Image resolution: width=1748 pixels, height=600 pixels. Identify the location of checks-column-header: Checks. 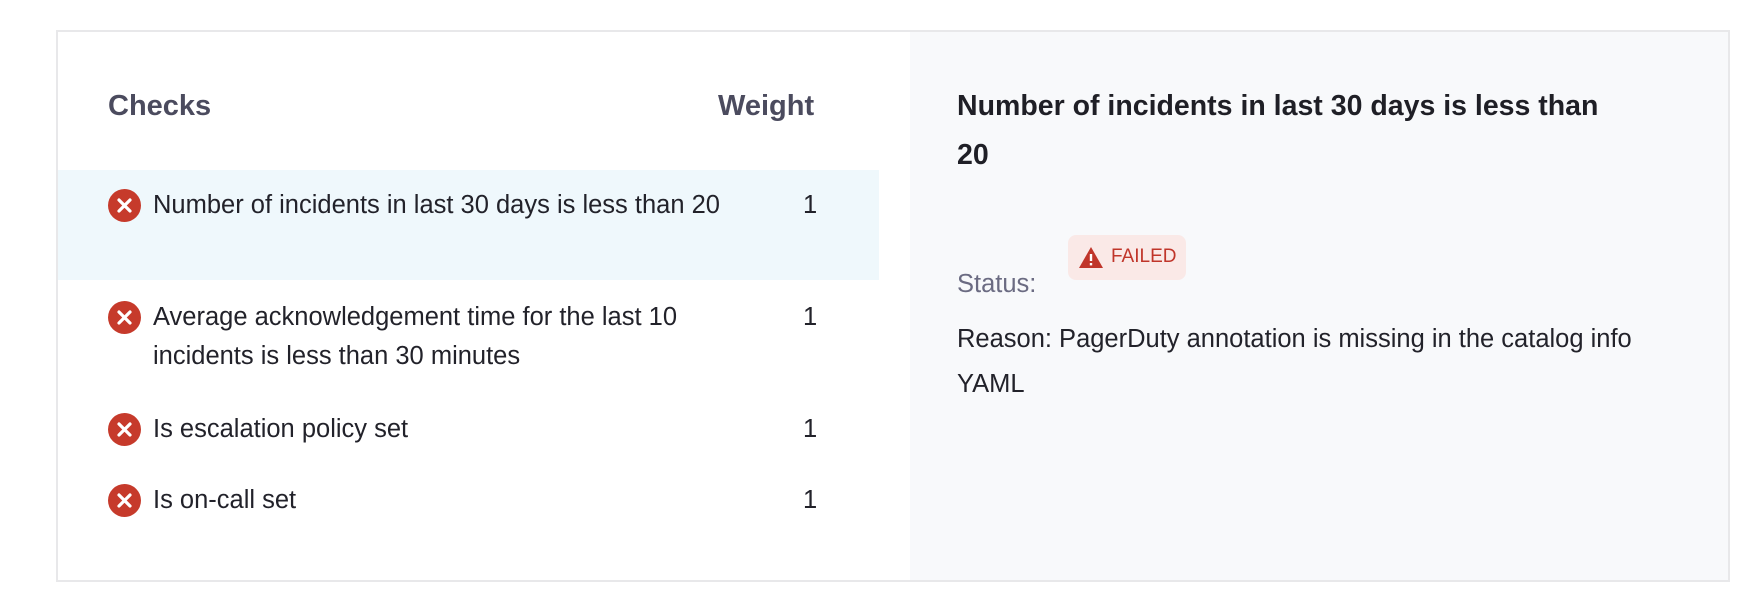
(160, 106).